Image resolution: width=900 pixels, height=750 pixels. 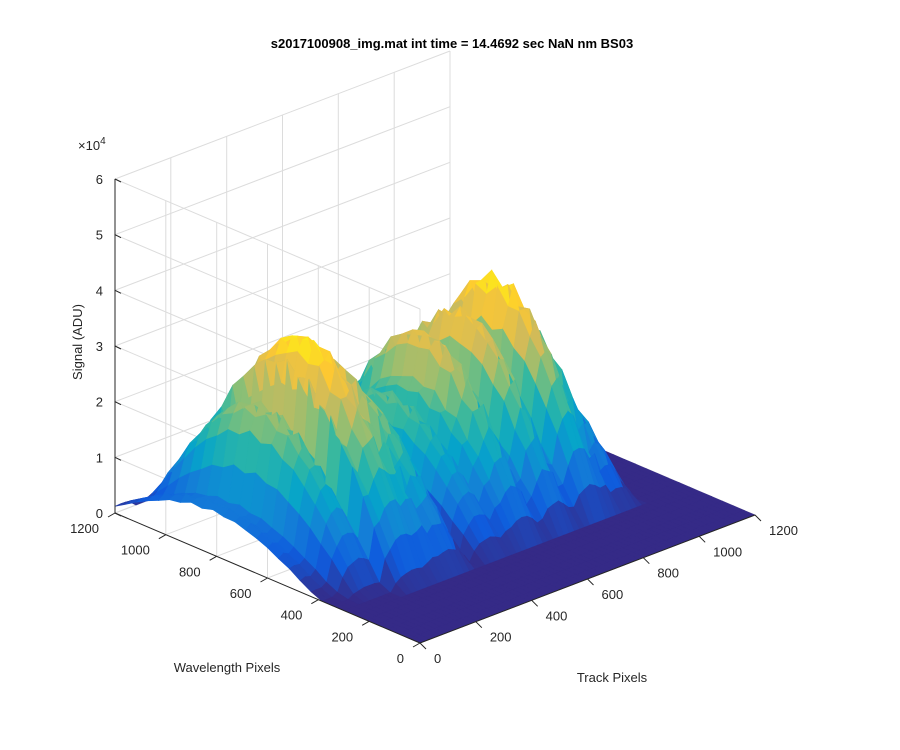 What do you see at coordinates (84, 528) in the screenshot?
I see `y-tick-label: 1200` at bounding box center [84, 528].